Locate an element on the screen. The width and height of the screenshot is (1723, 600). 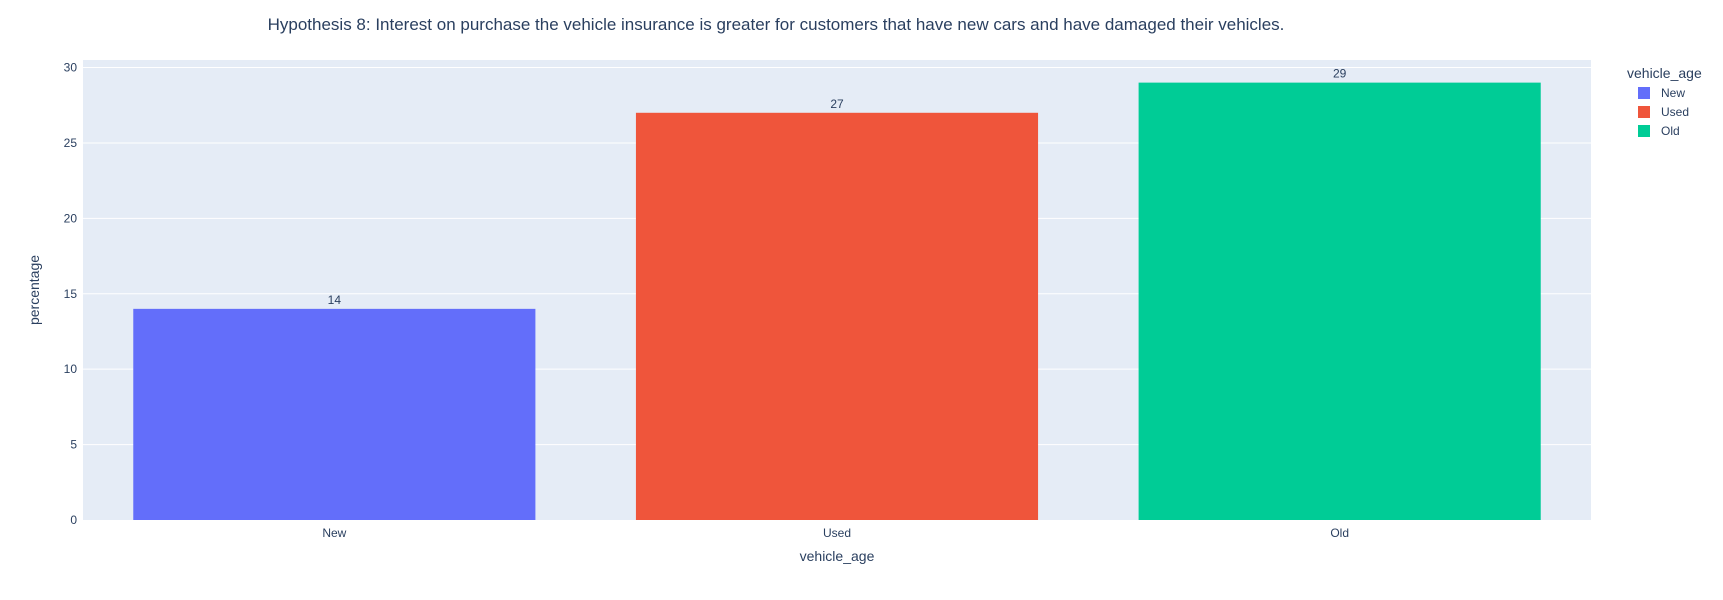
x-tick-label: Used is located at coordinates (837, 533).